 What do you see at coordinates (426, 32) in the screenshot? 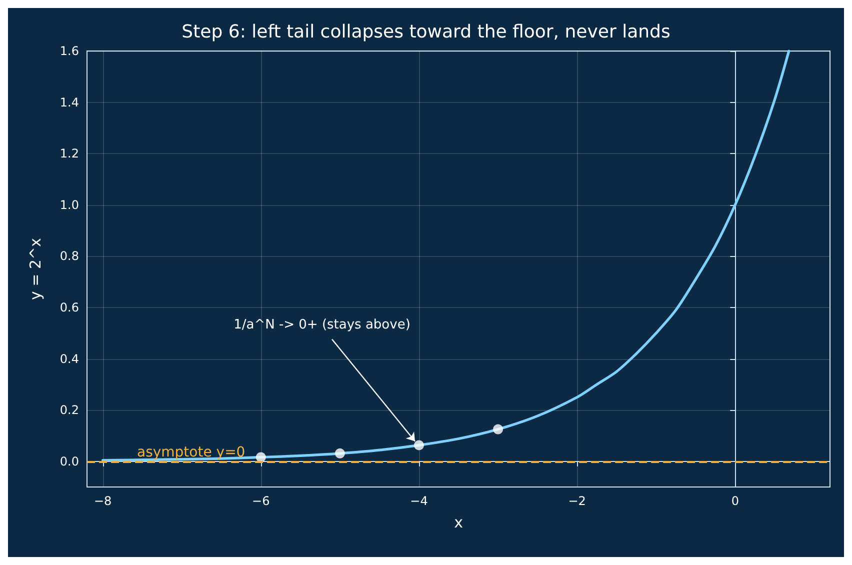
I see `chart-title: Step 6: left tail collapses toward the floor, never lands` at bounding box center [426, 32].